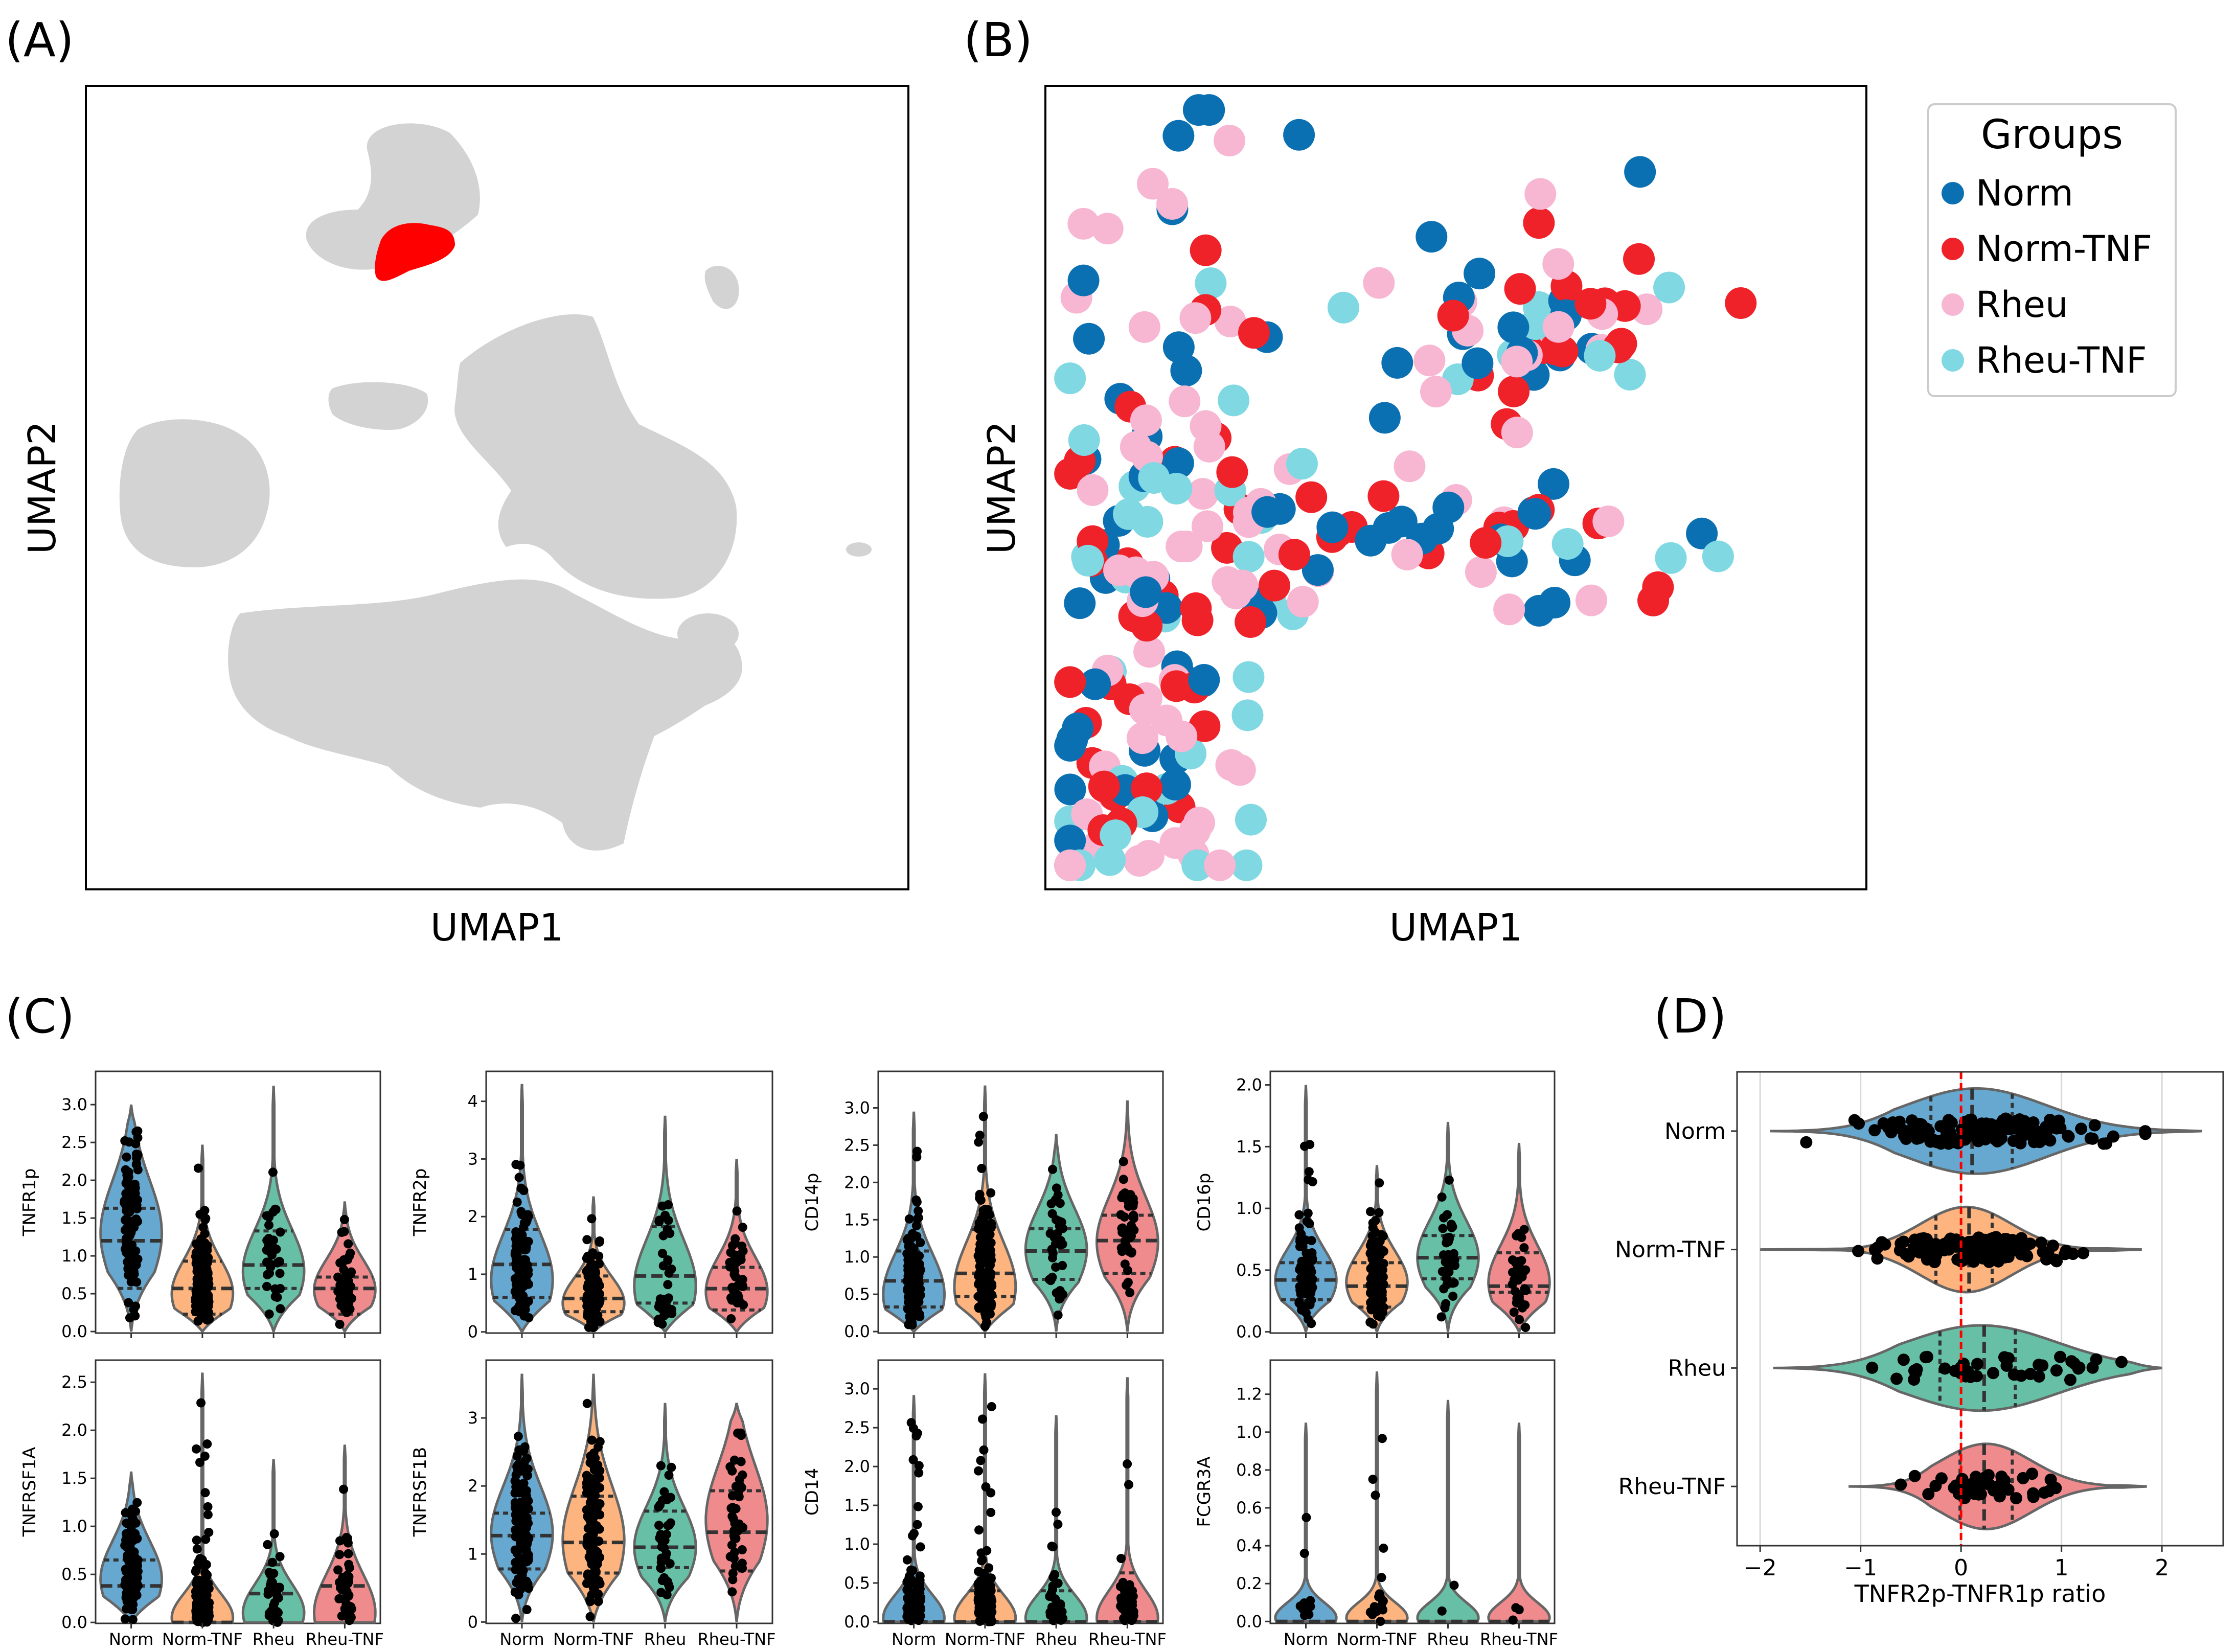  I want to click on violin-norm-tnf, so click(202, 1500).